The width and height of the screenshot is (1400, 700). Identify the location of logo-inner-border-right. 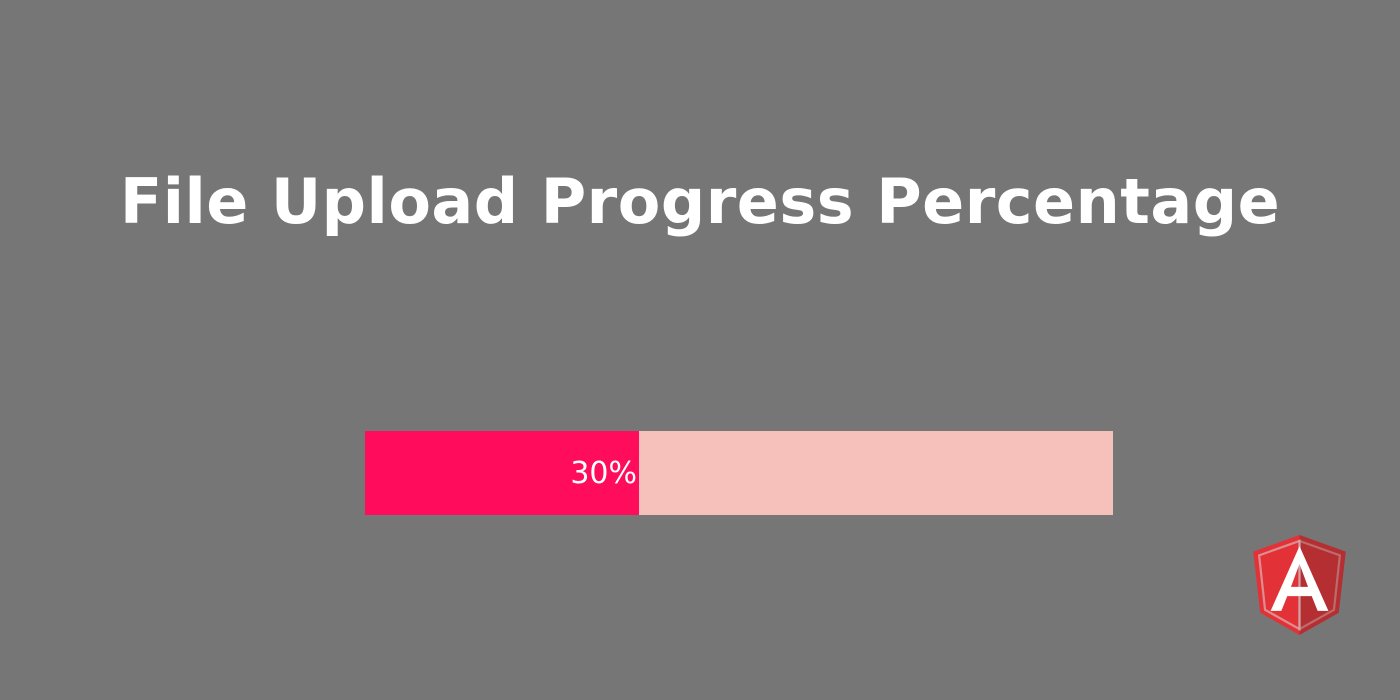
(1320, 585).